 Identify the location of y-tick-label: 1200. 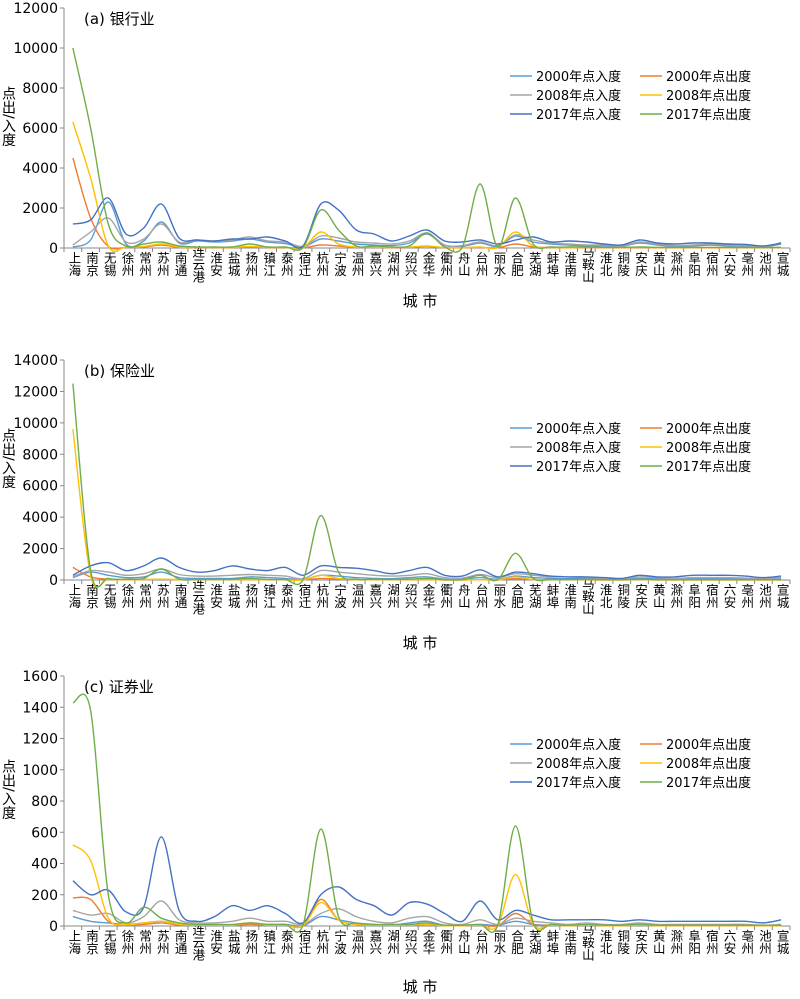
(40, 740).